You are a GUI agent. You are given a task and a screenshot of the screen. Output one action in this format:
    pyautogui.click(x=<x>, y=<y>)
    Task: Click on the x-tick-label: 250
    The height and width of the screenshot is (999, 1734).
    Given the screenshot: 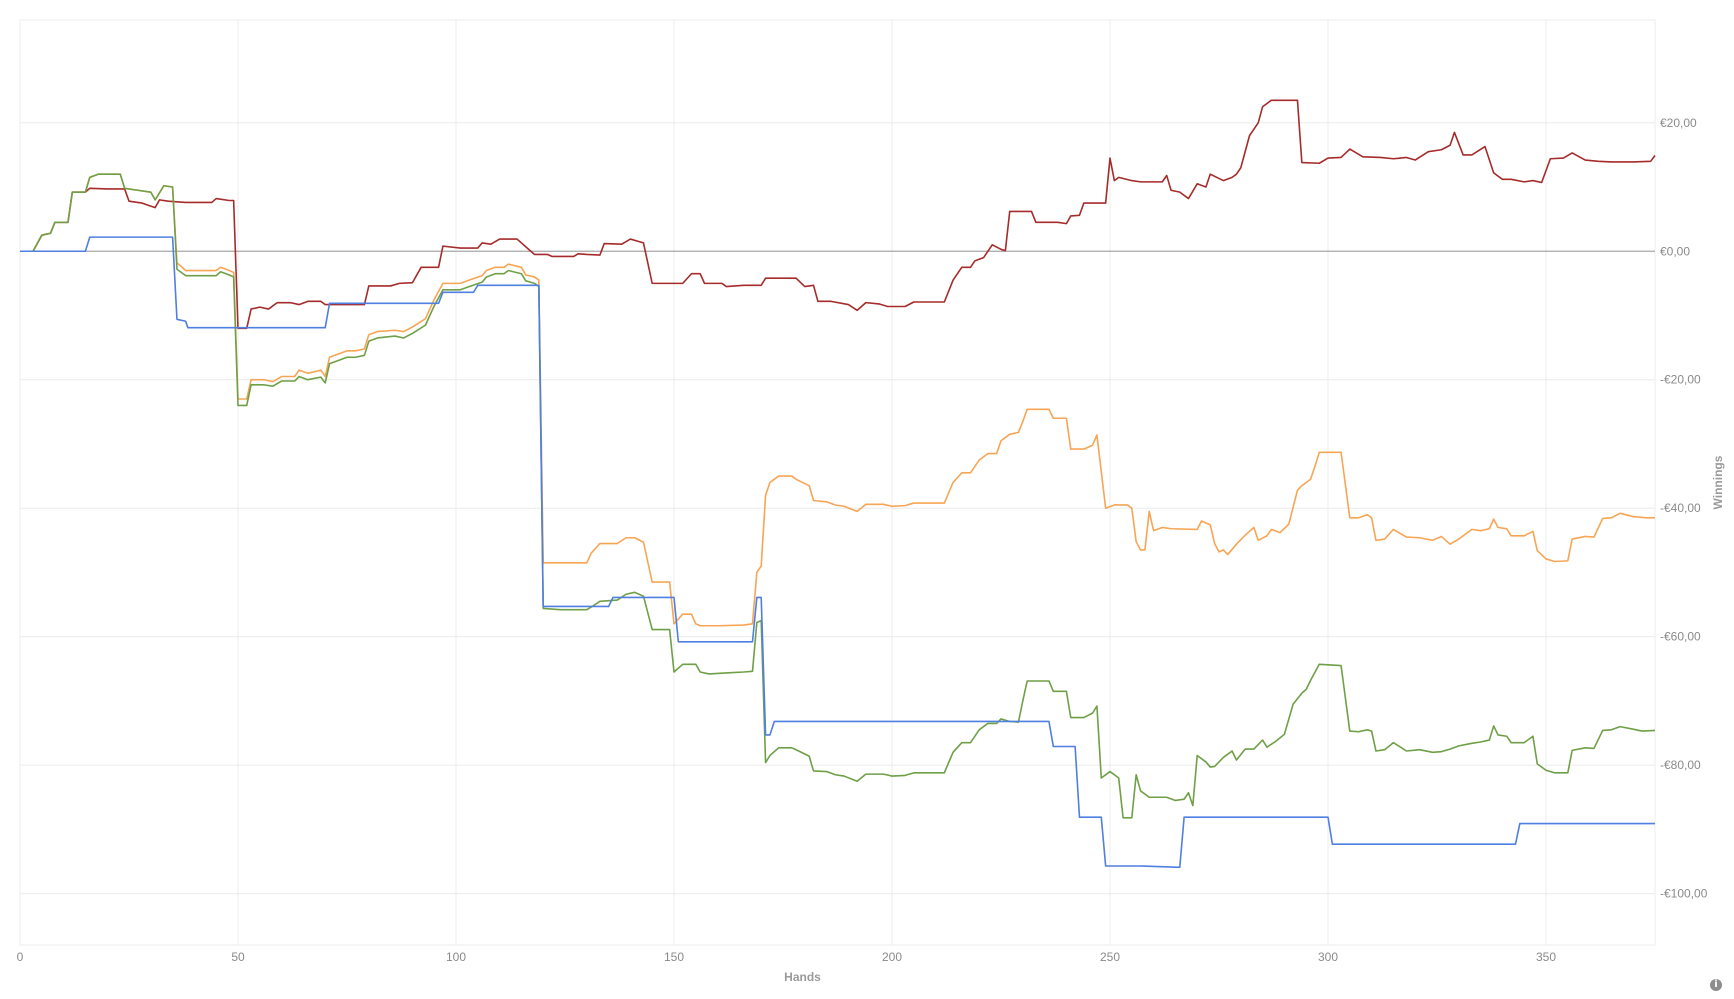 What is the action you would take?
    pyautogui.click(x=1110, y=957)
    